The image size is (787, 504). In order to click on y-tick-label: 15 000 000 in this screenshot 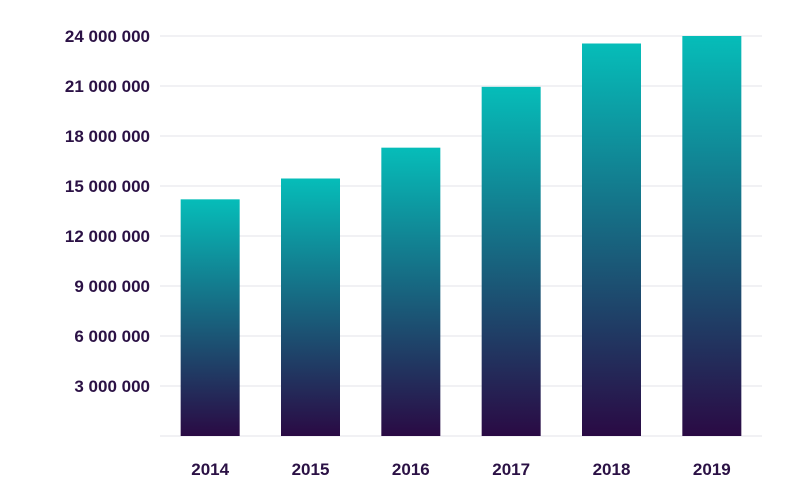, I will do `click(107, 186)`.